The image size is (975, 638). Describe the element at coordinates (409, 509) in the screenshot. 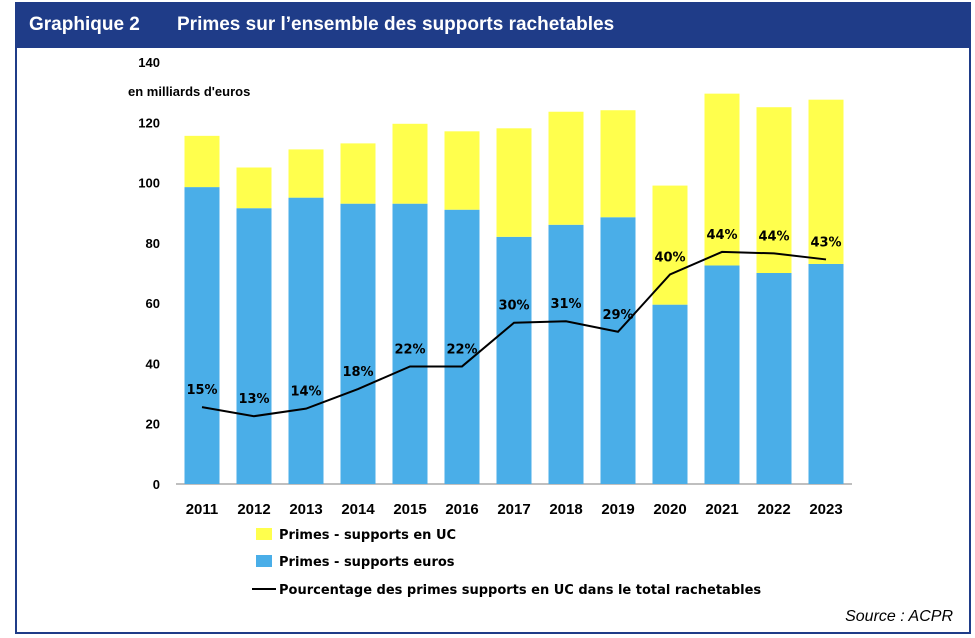

I see `x-tick-label: 2015` at that location.